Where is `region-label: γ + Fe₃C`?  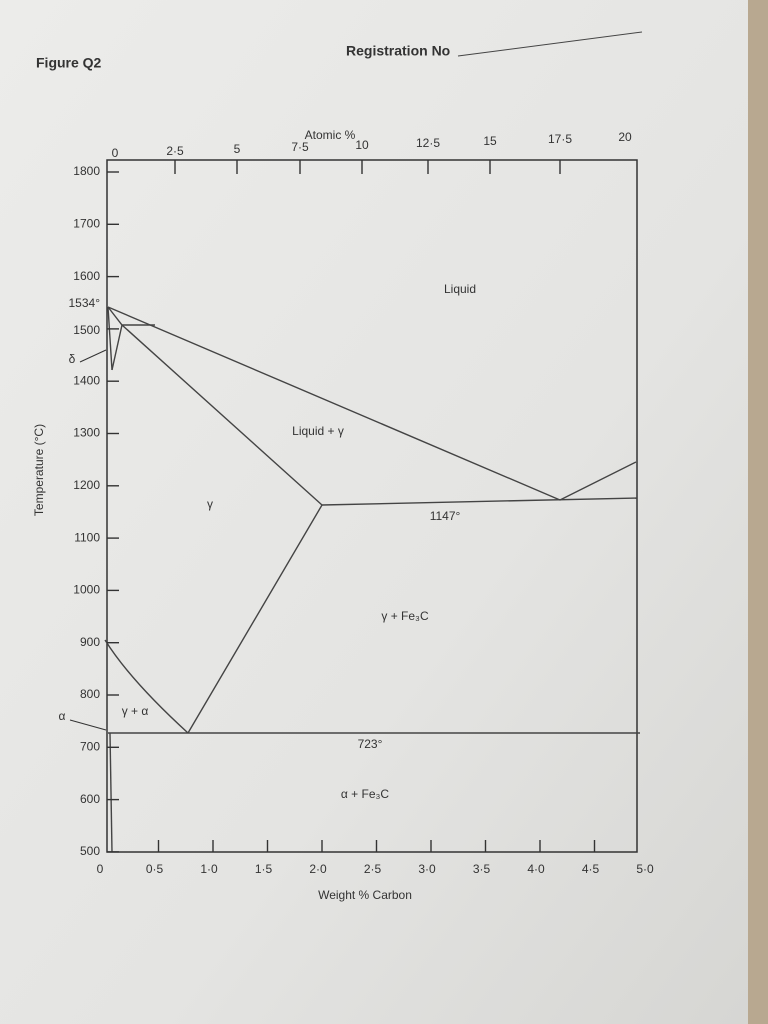 region-label: γ + Fe₃C is located at coordinates (405, 616).